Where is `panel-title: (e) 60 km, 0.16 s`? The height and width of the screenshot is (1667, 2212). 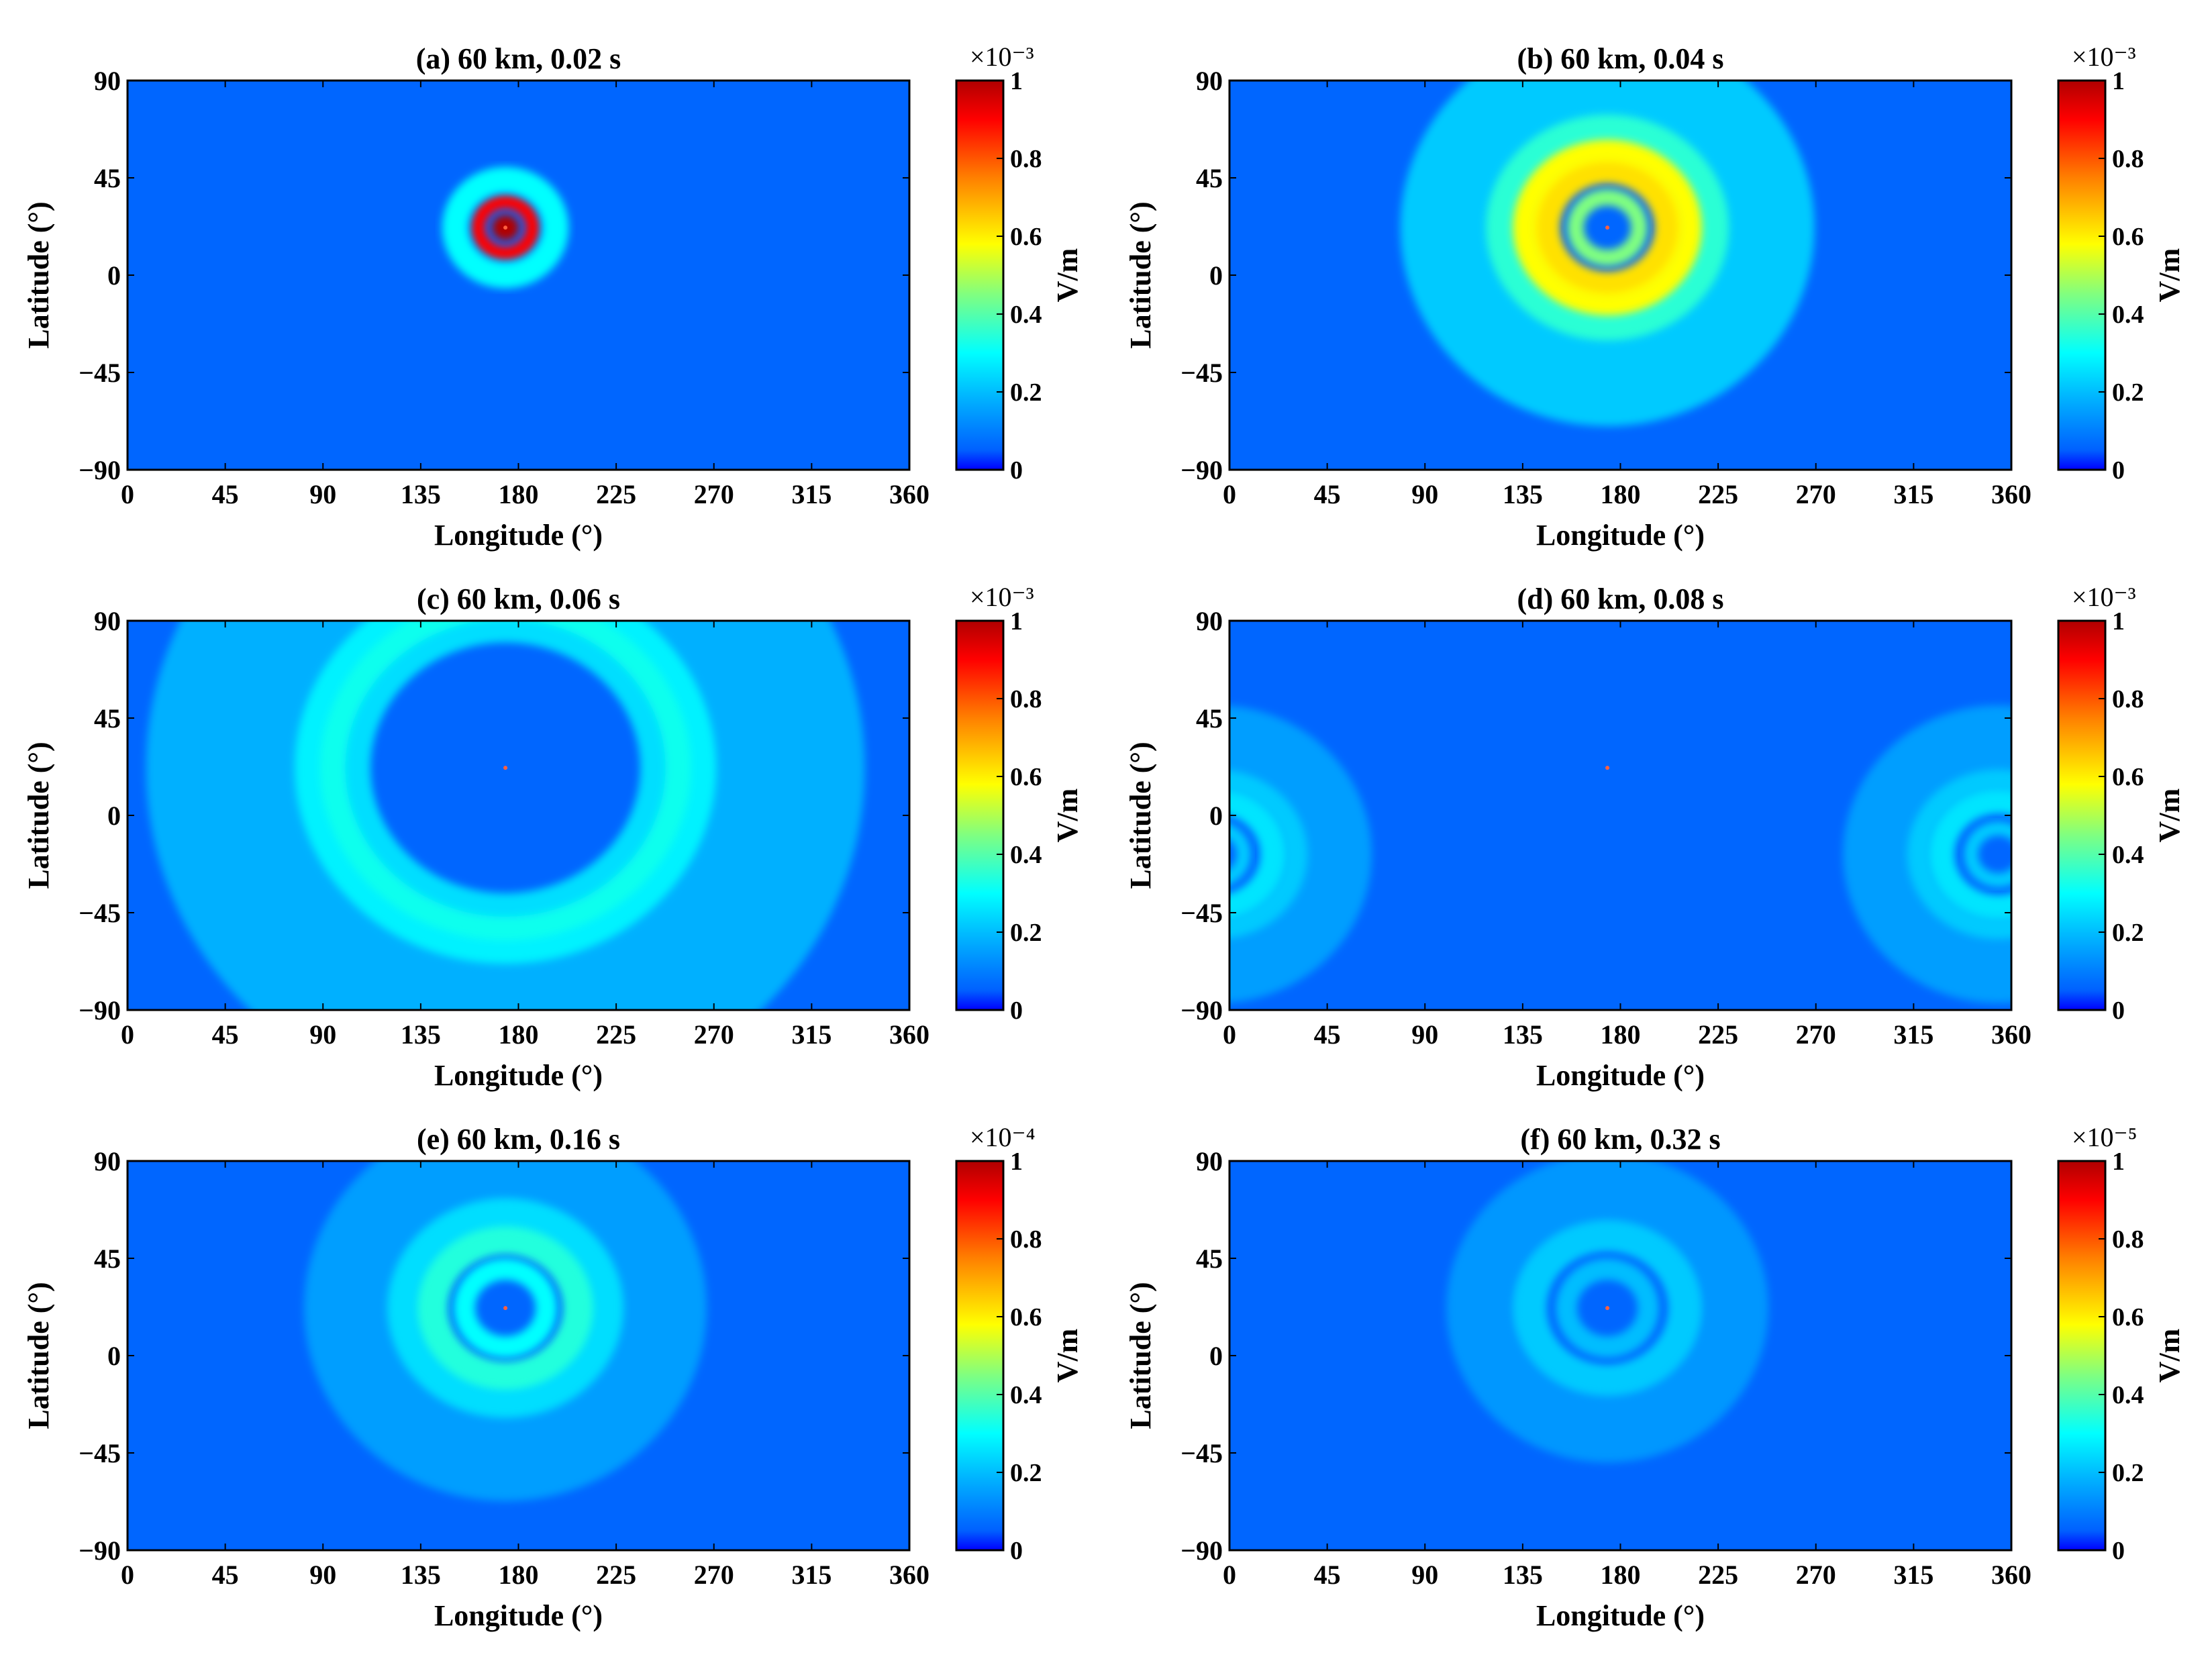 panel-title: (e) 60 km, 0.16 s is located at coordinates (518, 1139).